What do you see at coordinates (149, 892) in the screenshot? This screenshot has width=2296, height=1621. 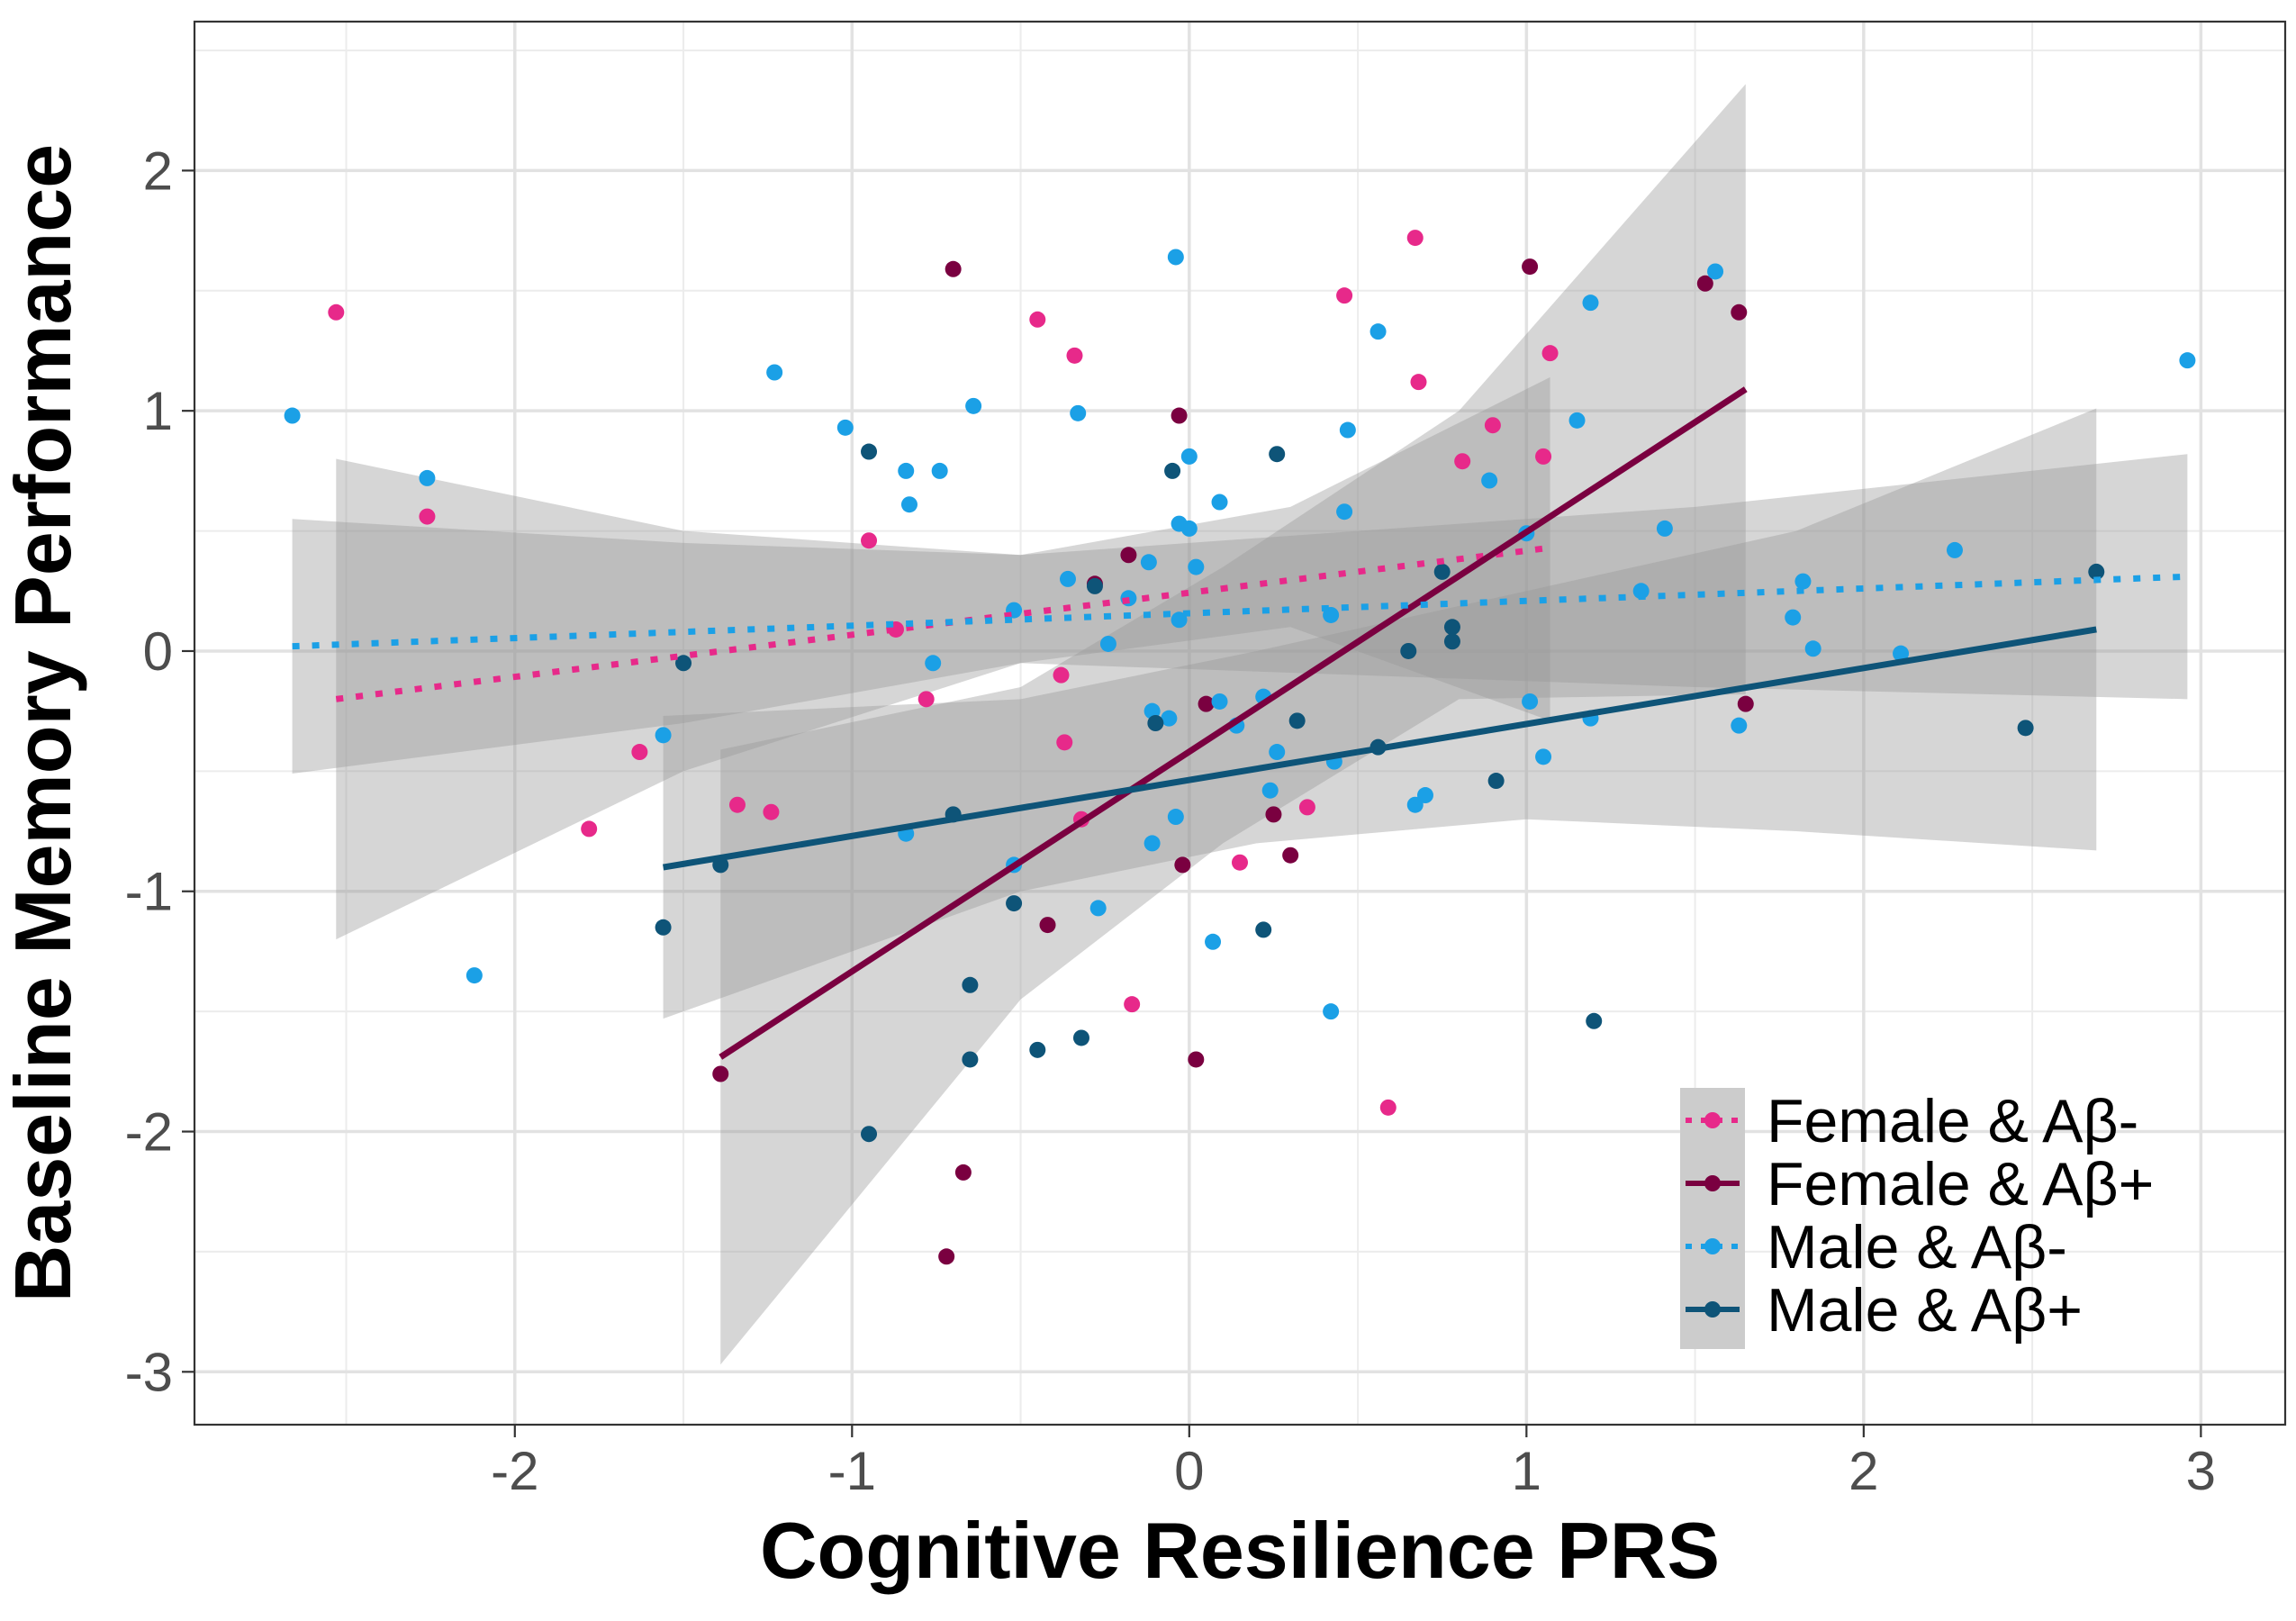 I see `y-tick-label-2: -1` at bounding box center [149, 892].